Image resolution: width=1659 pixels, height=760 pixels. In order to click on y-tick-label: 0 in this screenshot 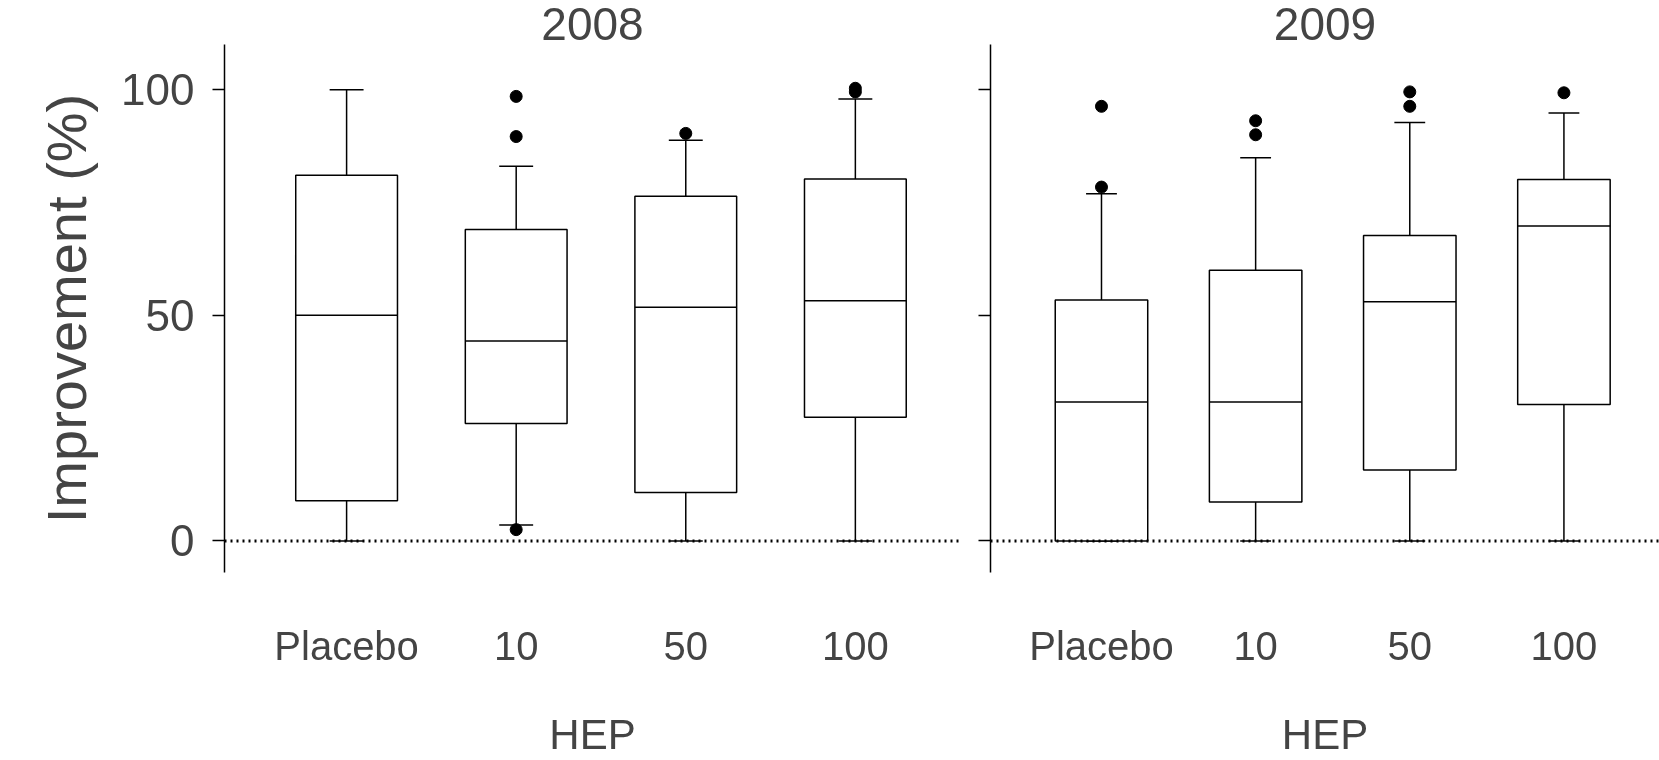, I will do `click(182, 541)`.